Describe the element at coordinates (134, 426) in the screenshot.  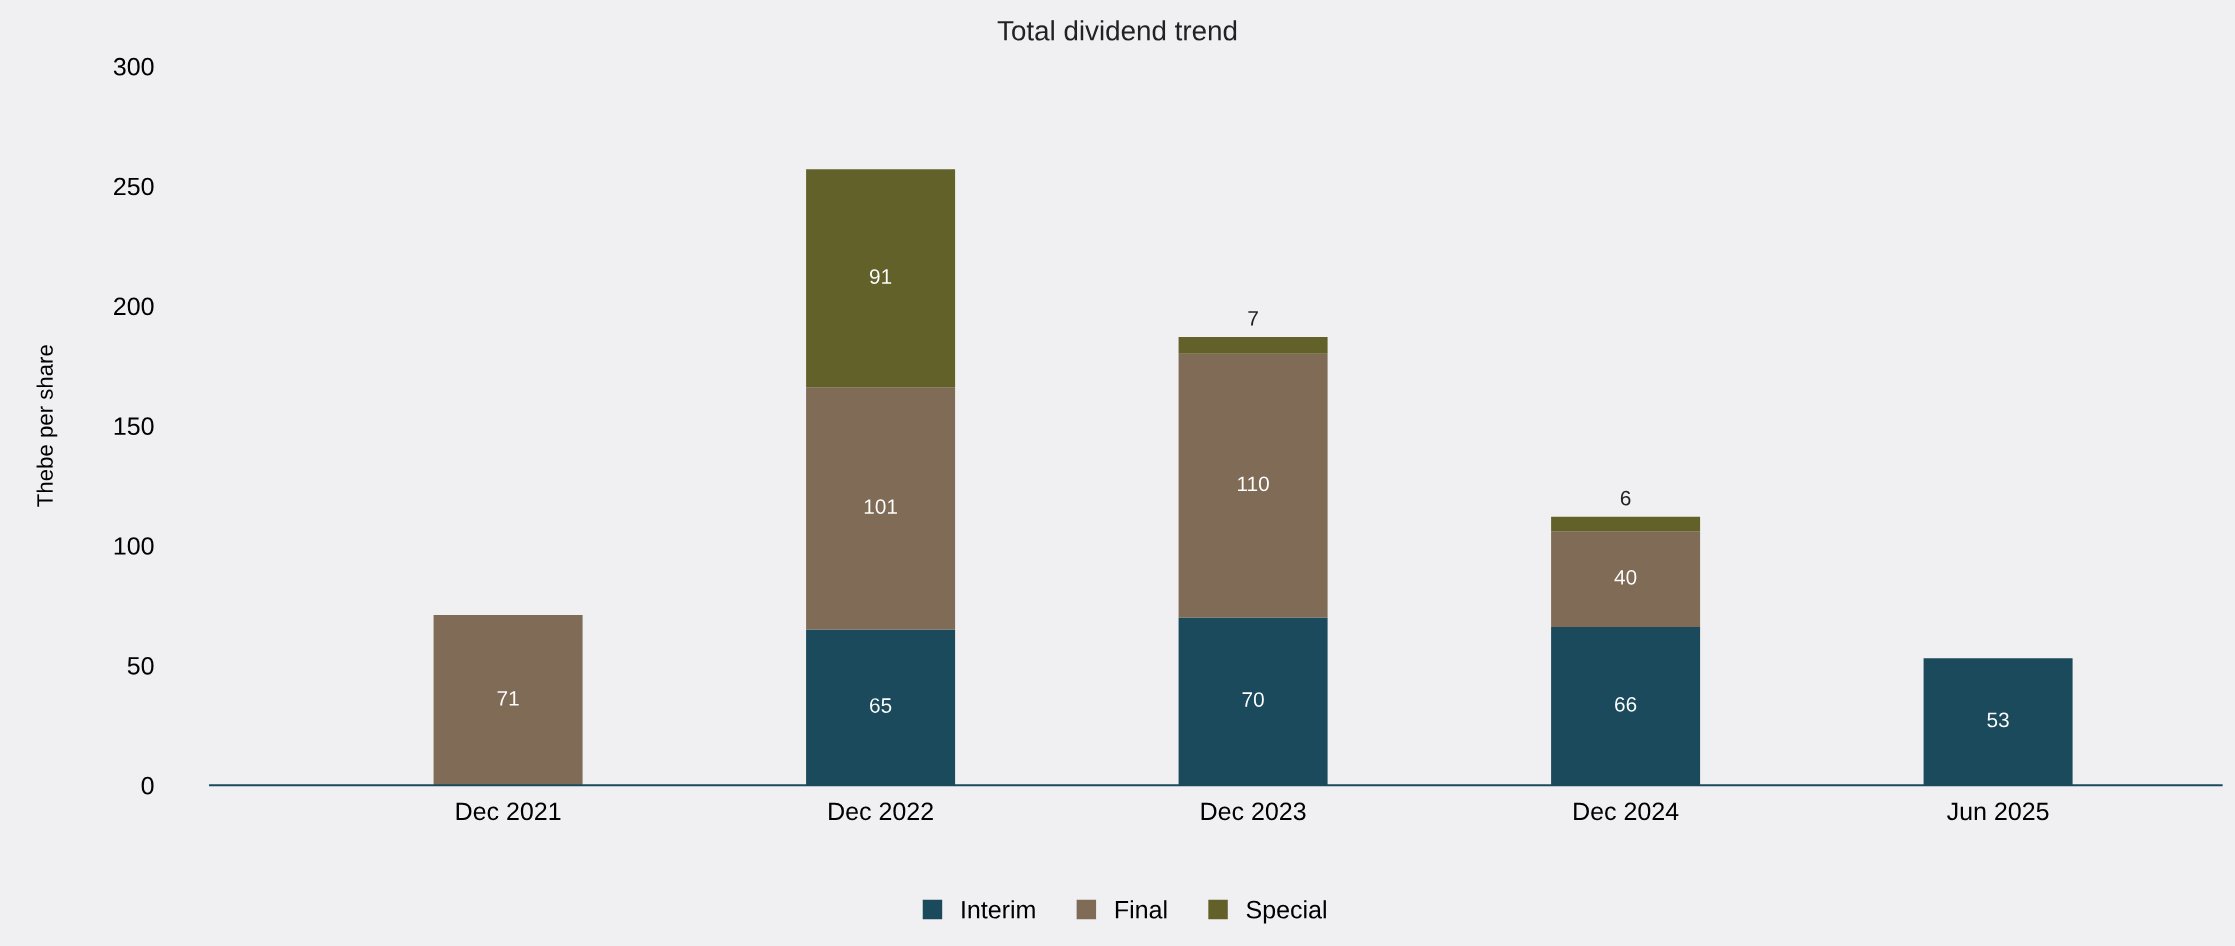
I see `y-tick-label: 150` at that location.